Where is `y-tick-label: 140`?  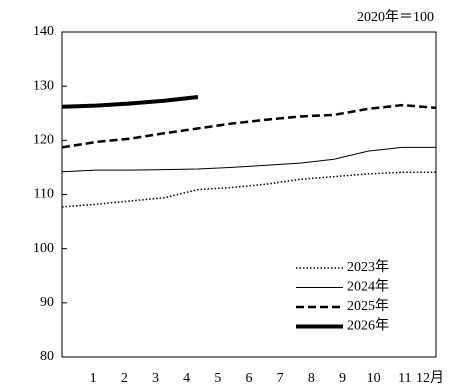
y-tick-label: 140 is located at coordinates (43, 31).